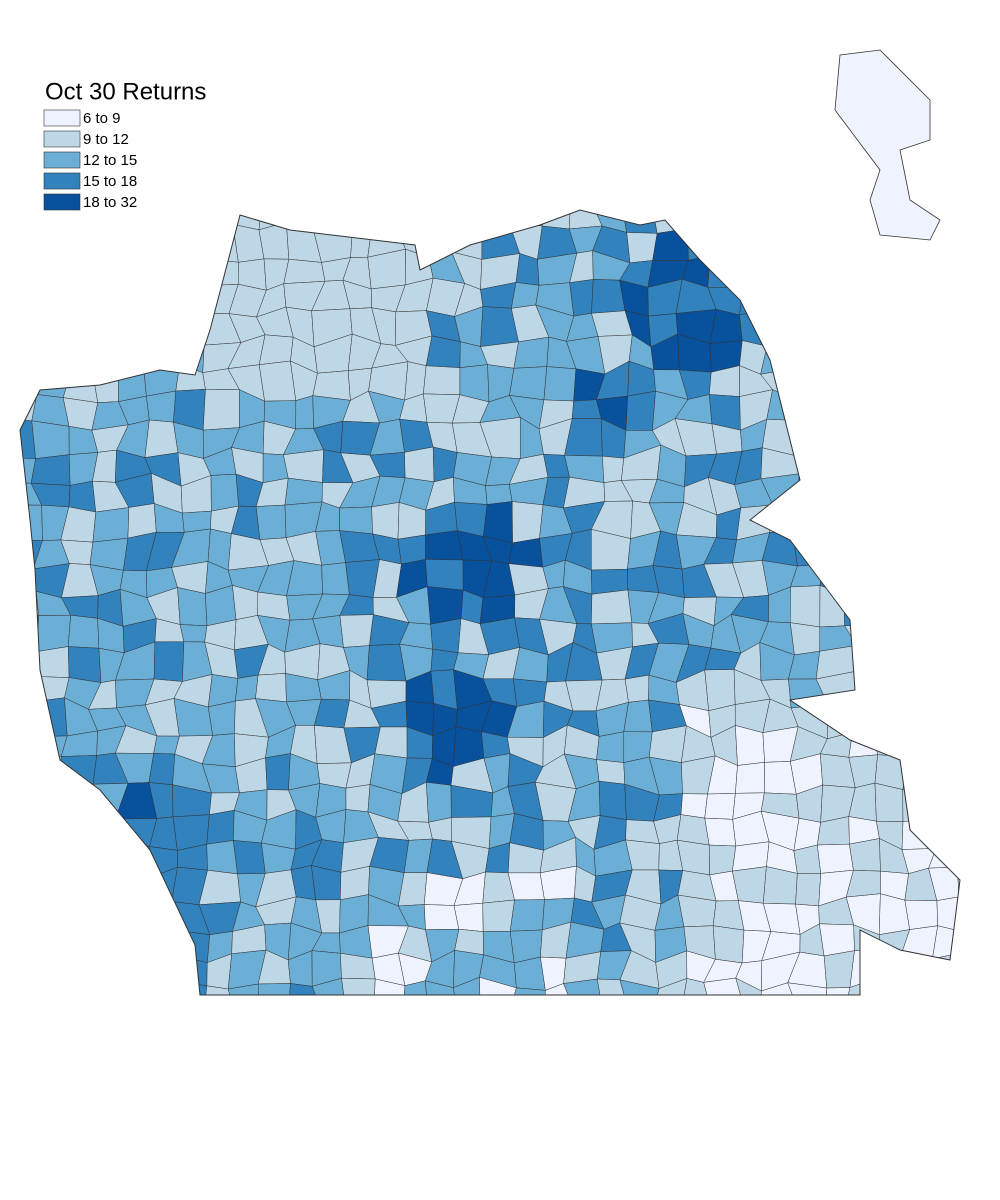 This screenshot has width=1000, height=1200. I want to click on legend-swatch, so click(62, 202).